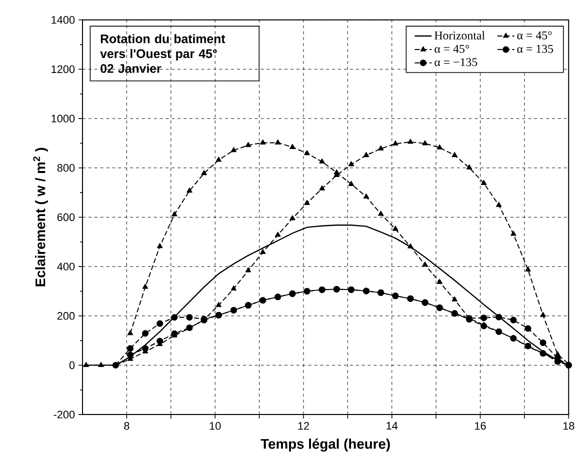 Image resolution: width=578 pixels, height=476 pixels. What do you see at coordinates (131, 68) in the screenshot?
I see `annotation: 02 Janvier` at bounding box center [131, 68].